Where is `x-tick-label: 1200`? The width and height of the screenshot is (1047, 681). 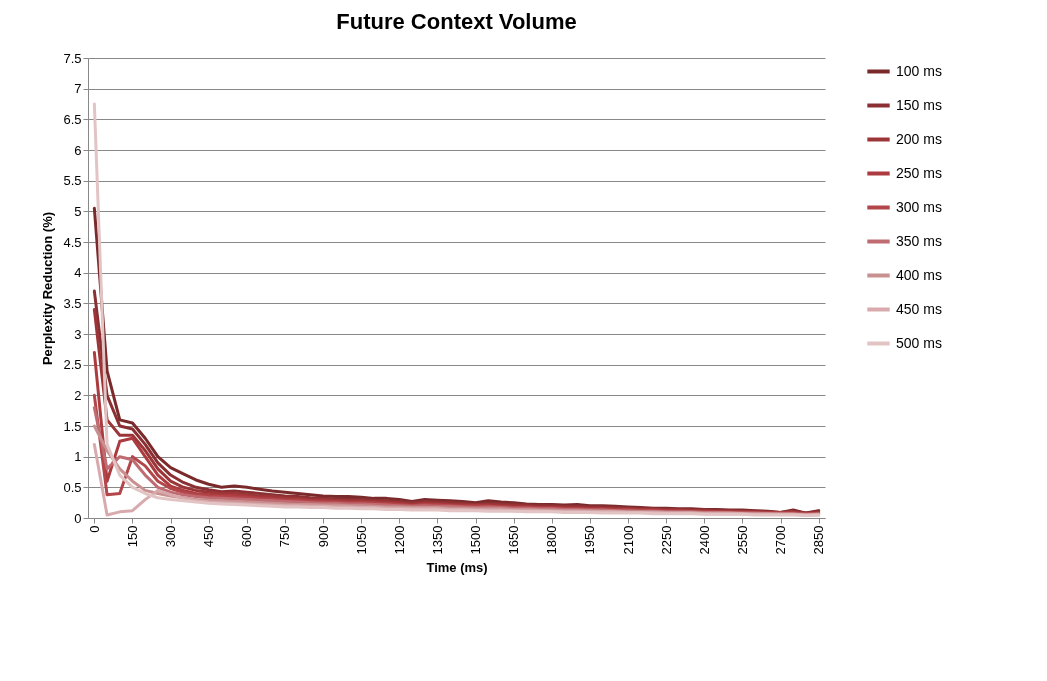 x-tick-label: 1200 is located at coordinates (399, 540).